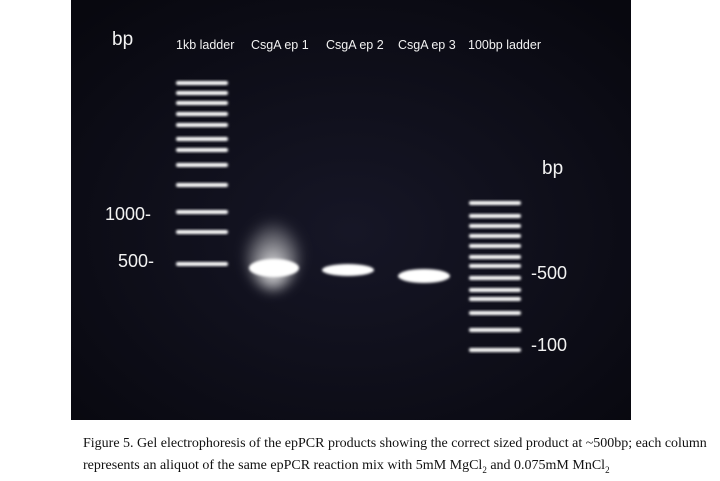 This screenshot has height=481, width=720. I want to click on bp-label-left: bp, so click(123, 39).